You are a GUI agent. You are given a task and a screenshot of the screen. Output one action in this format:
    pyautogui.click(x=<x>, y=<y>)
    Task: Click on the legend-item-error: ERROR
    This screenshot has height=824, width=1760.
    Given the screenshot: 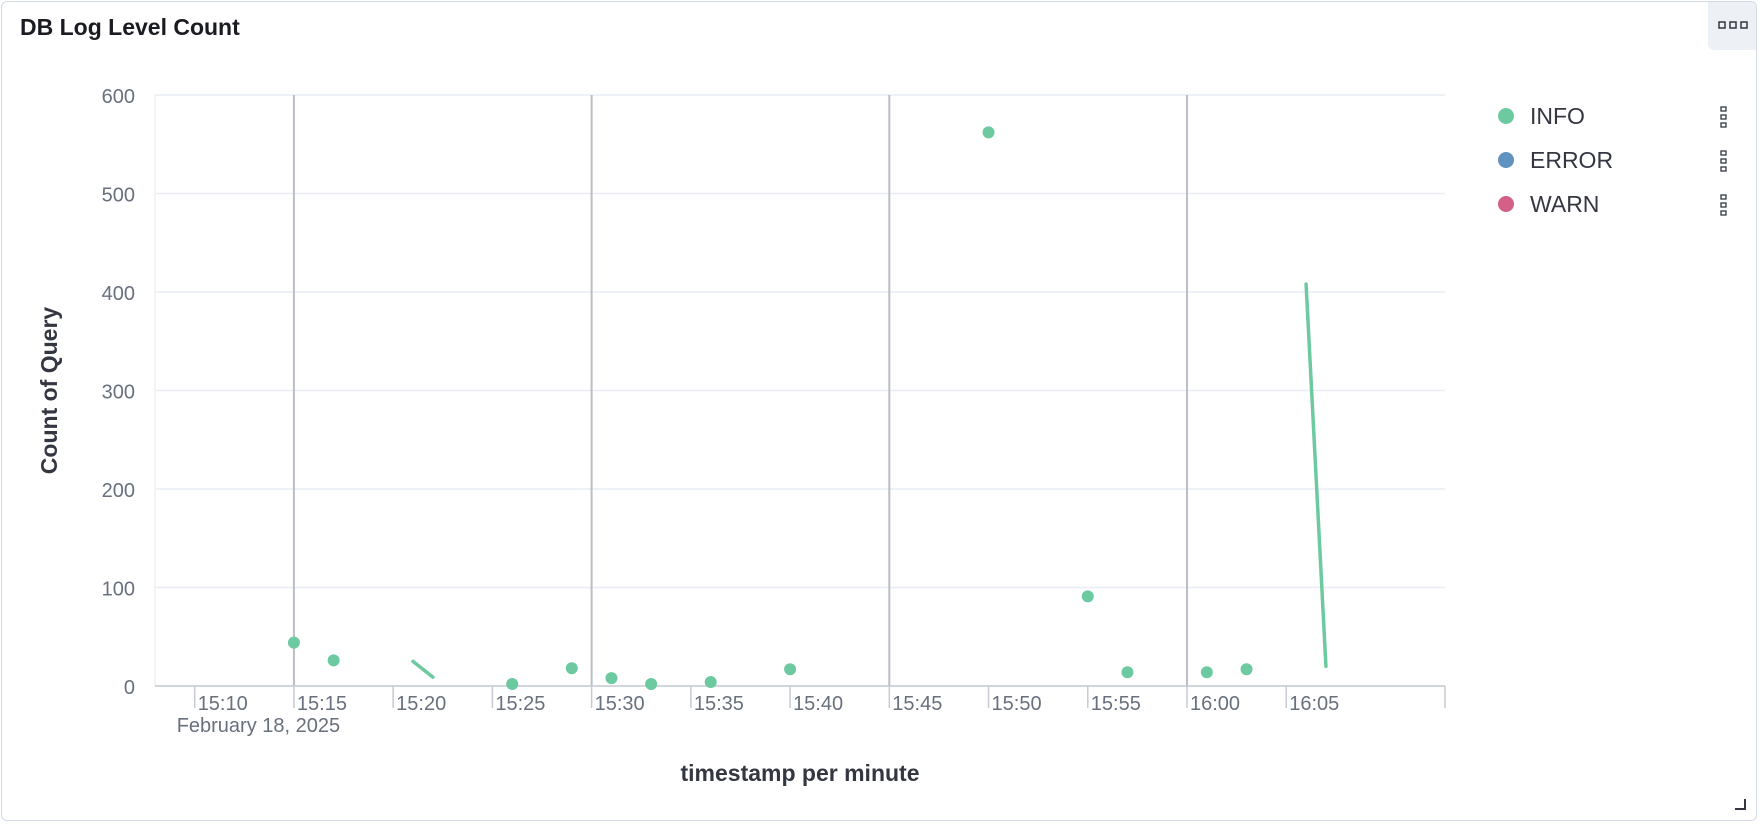 What is the action you would take?
    pyautogui.click(x=1610, y=160)
    